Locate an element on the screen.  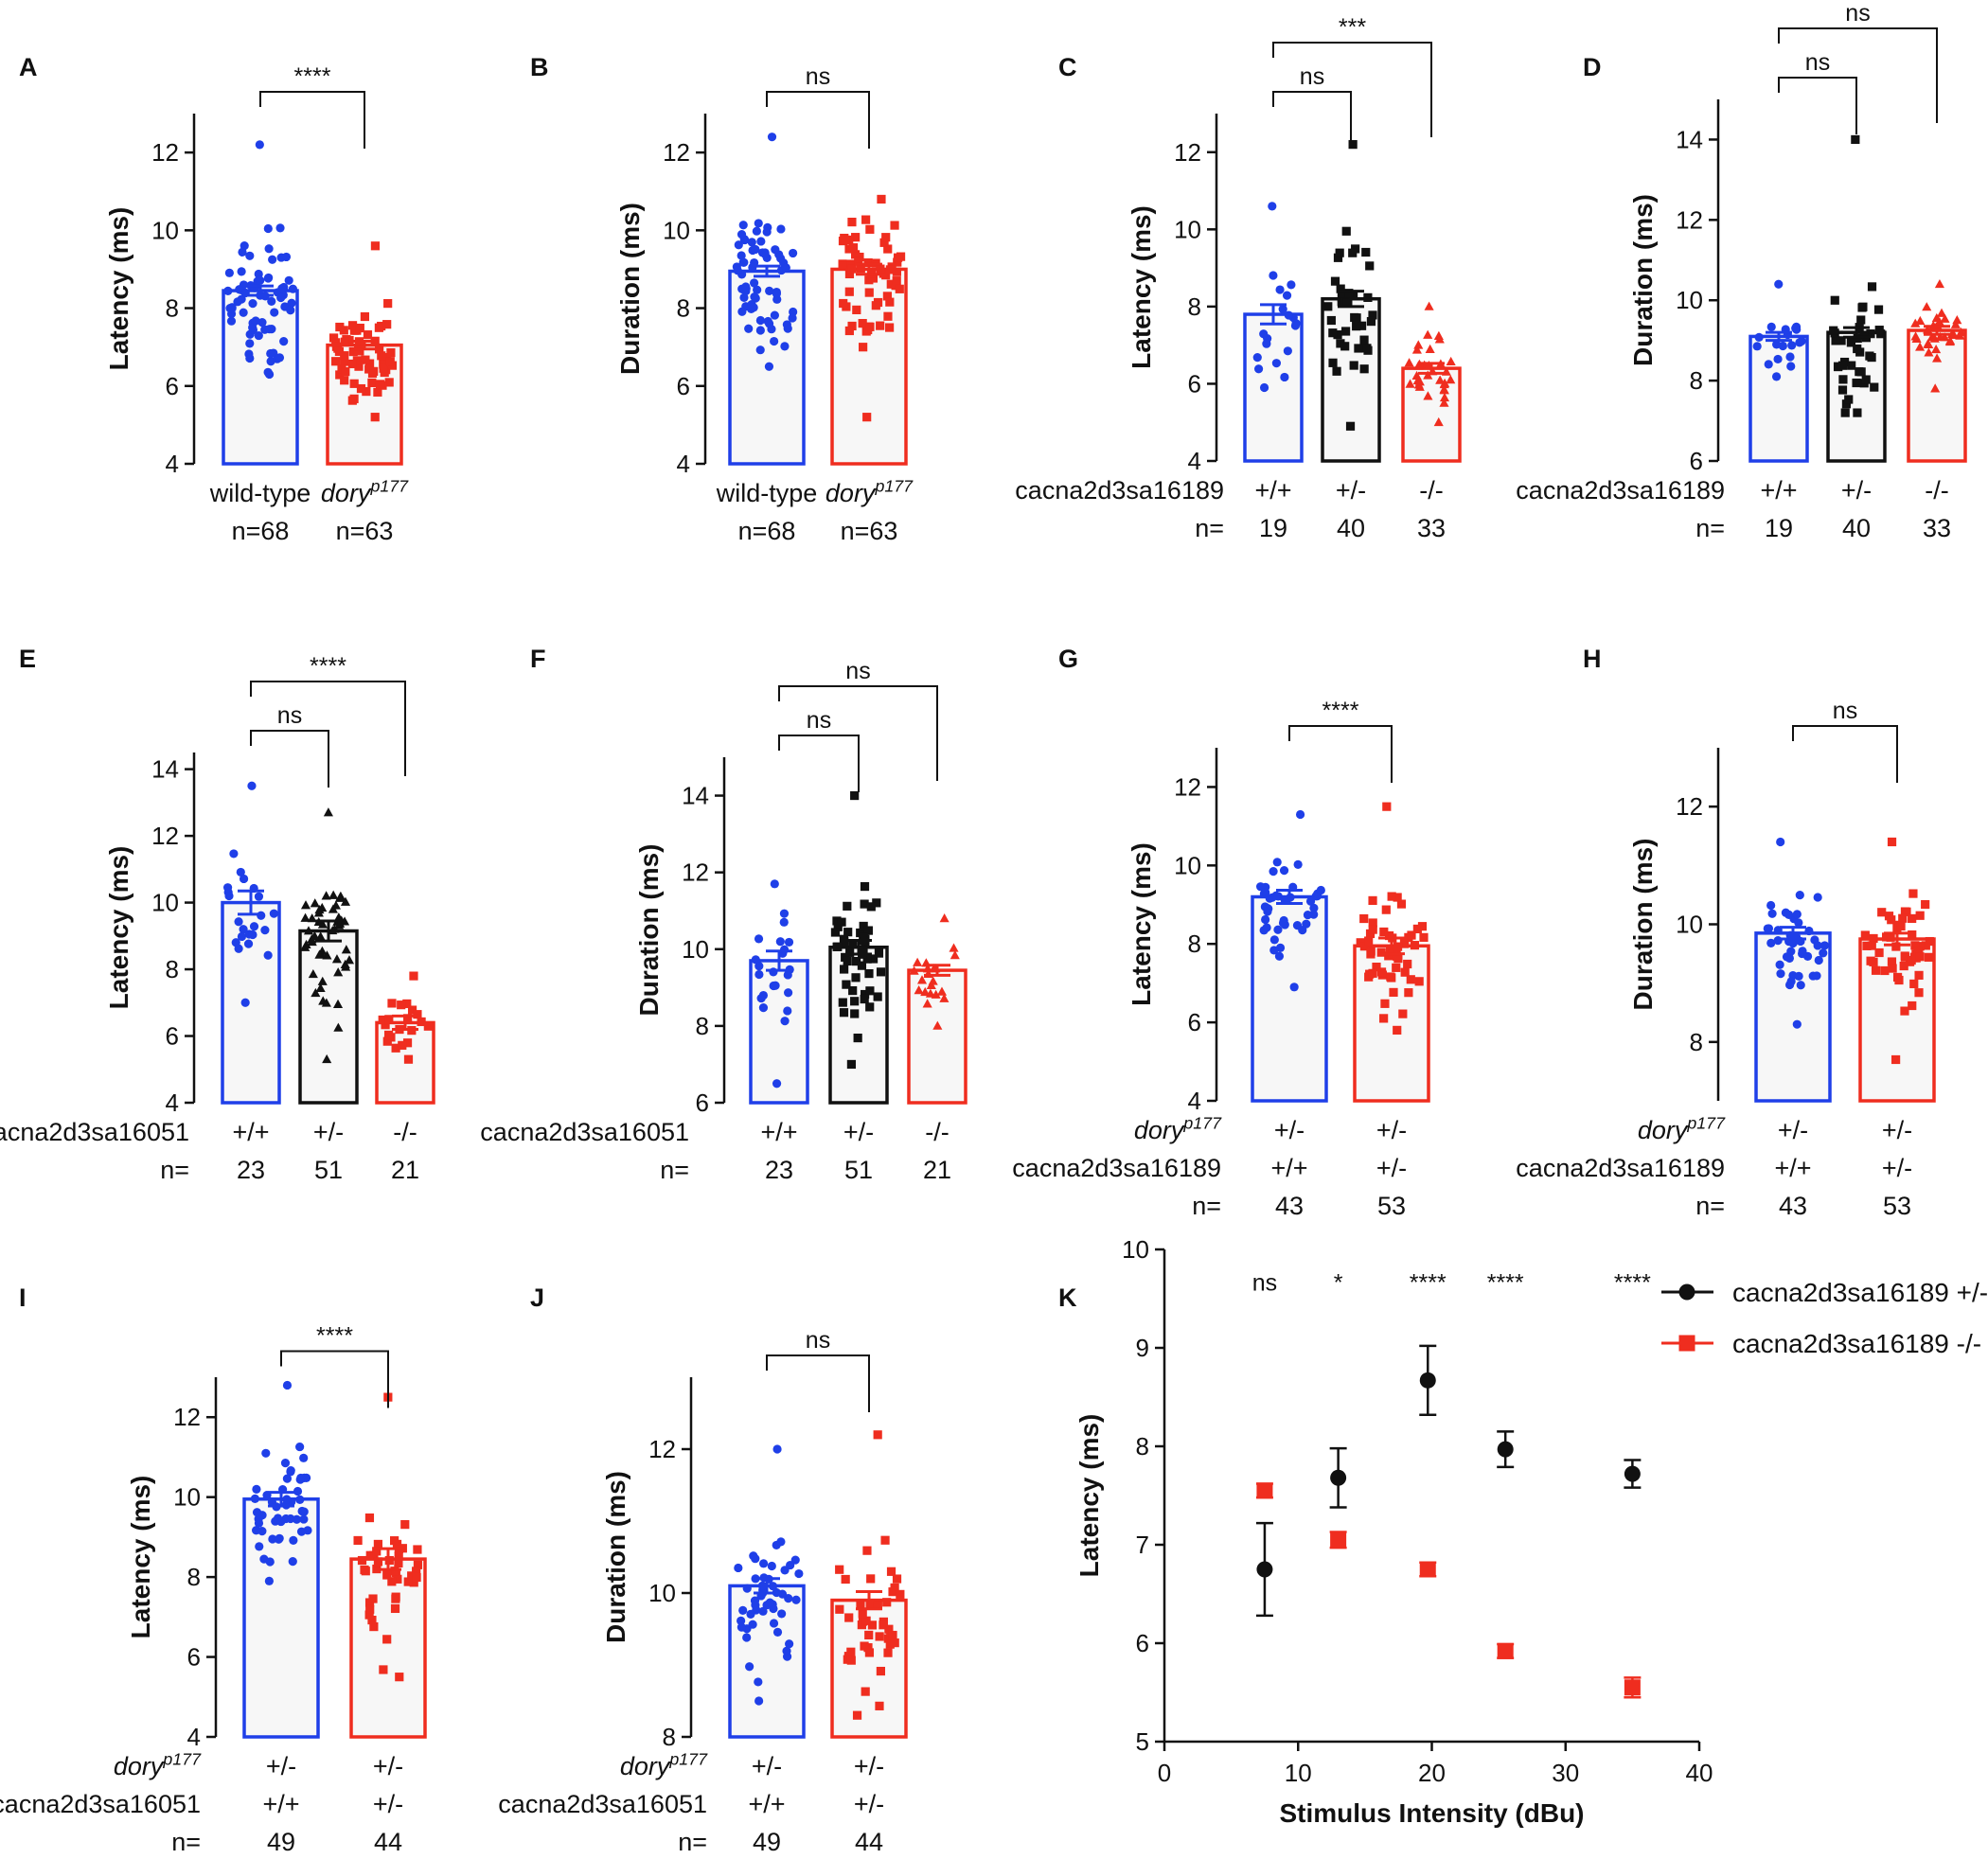
y-tick-label: 8 is located at coordinates (683, 308).